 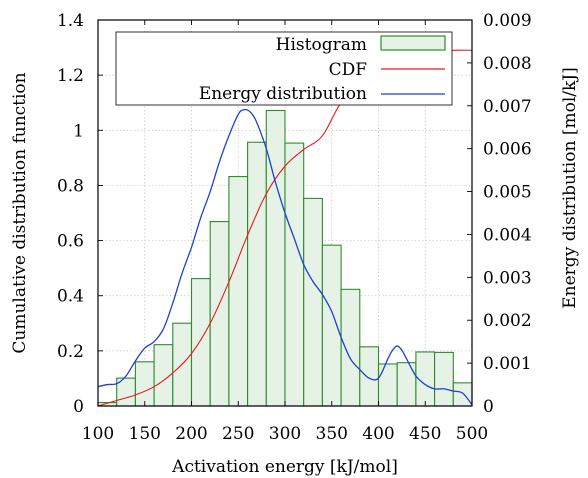 What do you see at coordinates (70, 186) in the screenshot?
I see `y-left-tick-label: 0.8` at bounding box center [70, 186].